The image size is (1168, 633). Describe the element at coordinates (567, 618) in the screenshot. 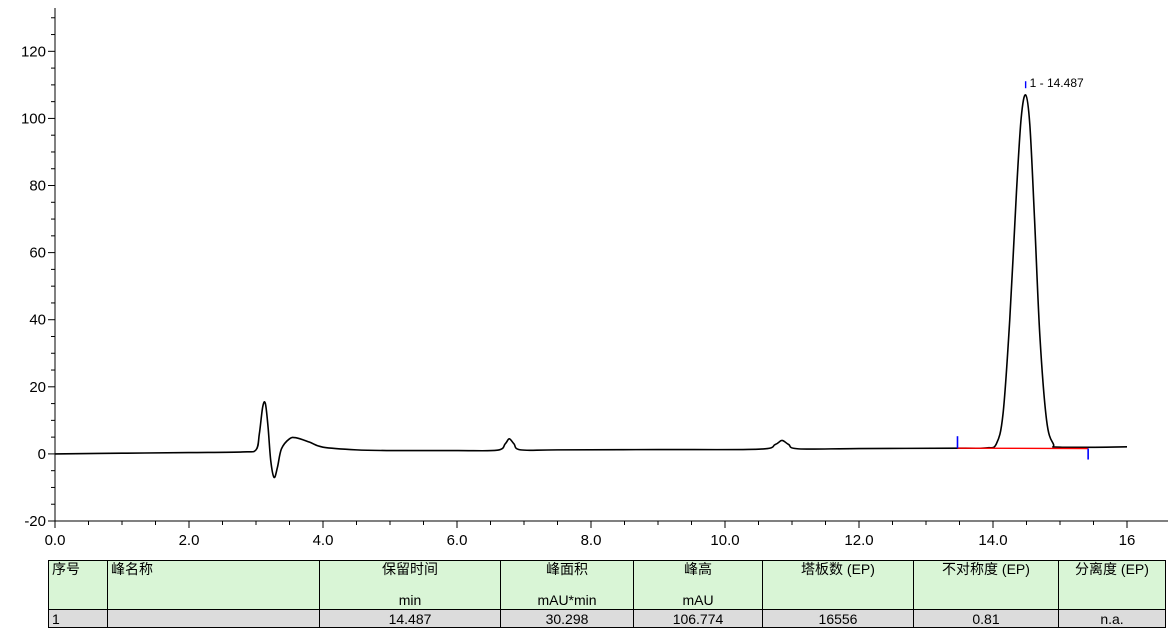

I see `cell-peak-area: 30.298` at that location.